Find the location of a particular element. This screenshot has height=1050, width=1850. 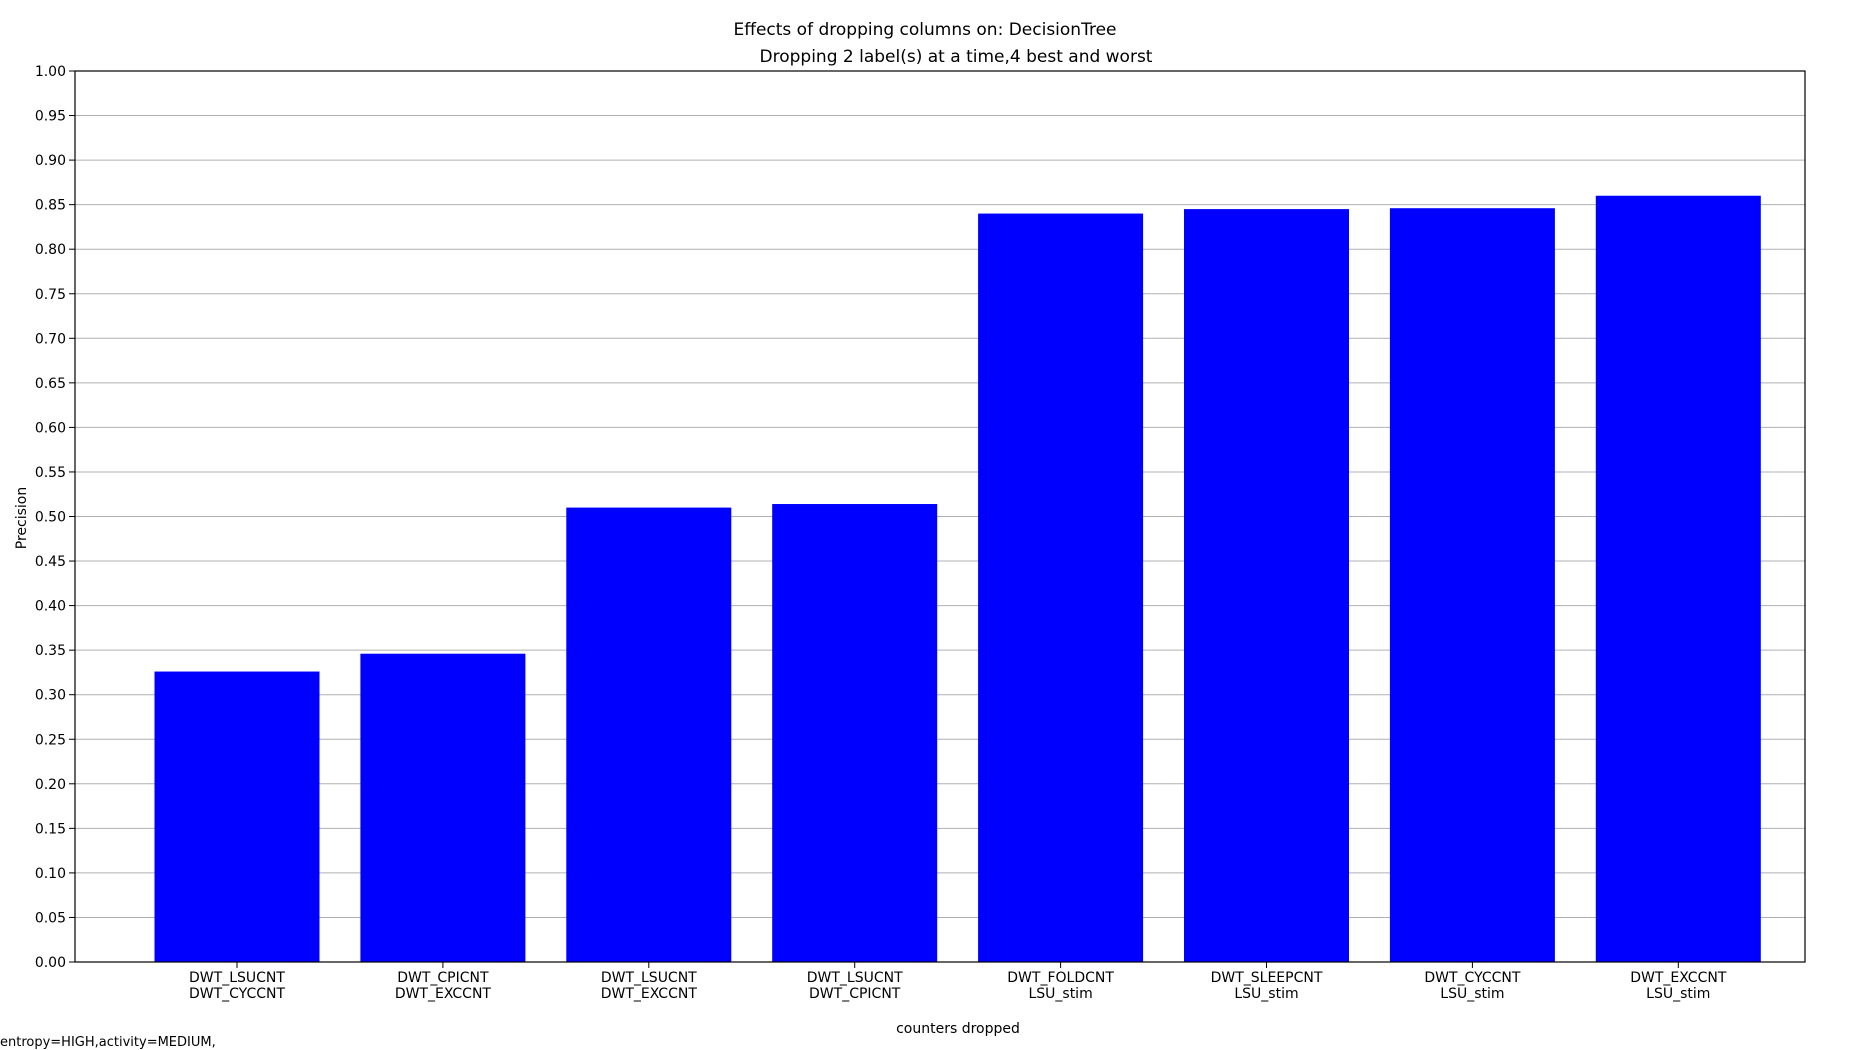

y-tick-label: 0.15 is located at coordinates (50, 829).